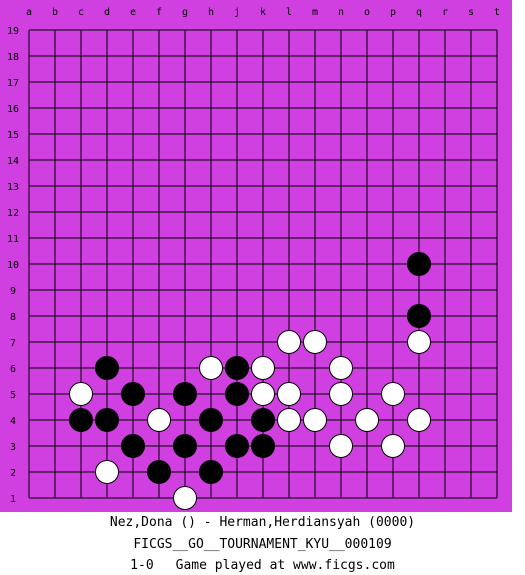 This screenshot has height=575, width=525. Describe the element at coordinates (13, 187) in the screenshot. I see `row-label: 13` at that location.